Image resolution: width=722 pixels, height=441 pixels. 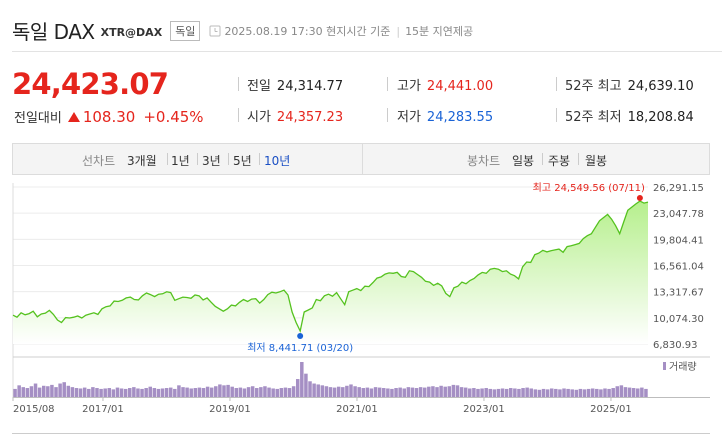 I want to click on stat-high: 고가 24,441.00, so click(x=445, y=84).